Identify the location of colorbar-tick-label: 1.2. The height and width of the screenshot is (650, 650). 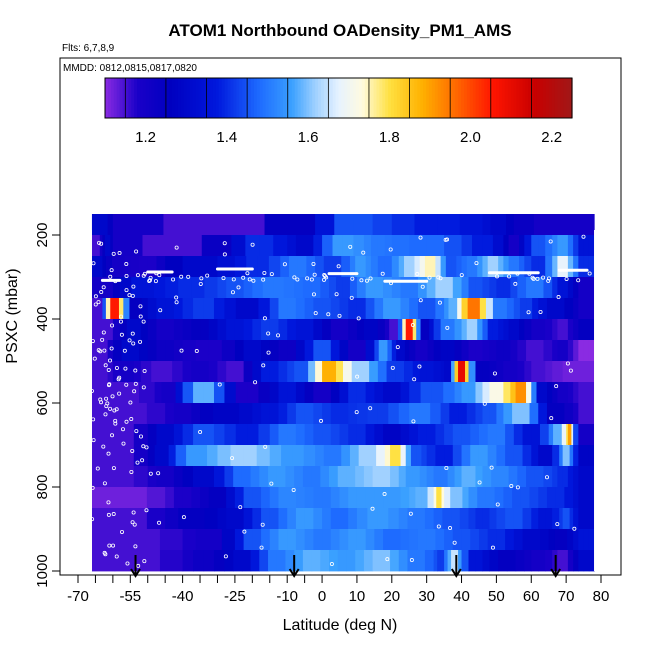
(145, 137).